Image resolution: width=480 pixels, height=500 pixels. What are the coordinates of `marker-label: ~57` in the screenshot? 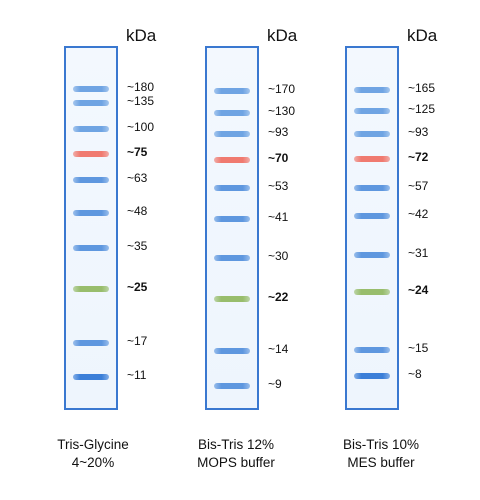 It's located at (418, 186).